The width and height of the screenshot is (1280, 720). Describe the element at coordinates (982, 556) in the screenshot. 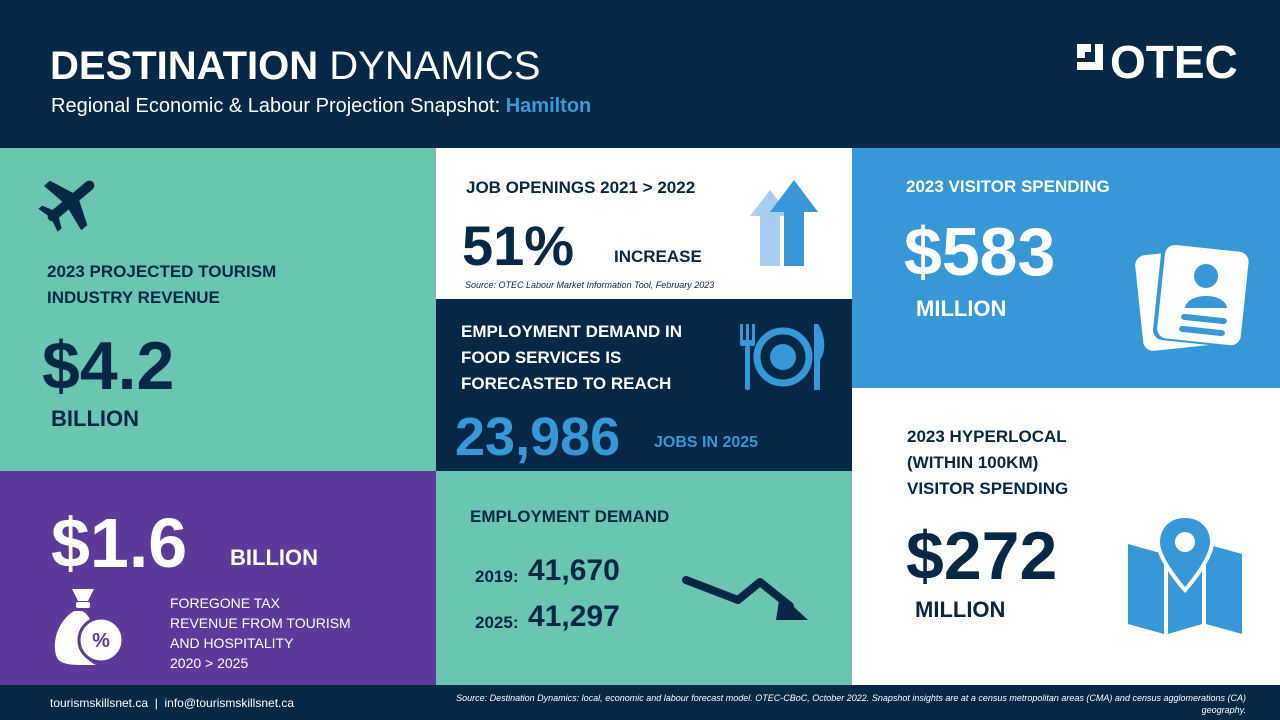

I see `hyperlocal-value: $272` at that location.